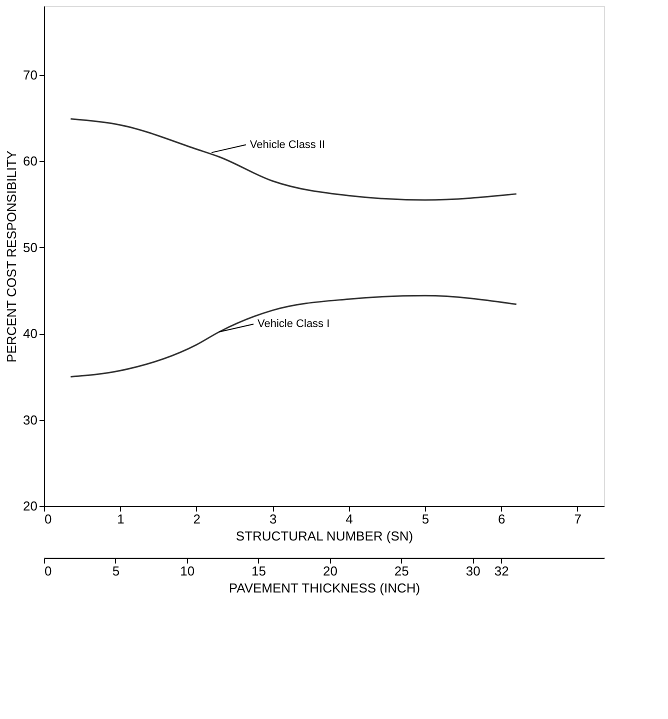  Describe the element at coordinates (48, 519) in the screenshot. I see `x-tick-label: 0` at that location.